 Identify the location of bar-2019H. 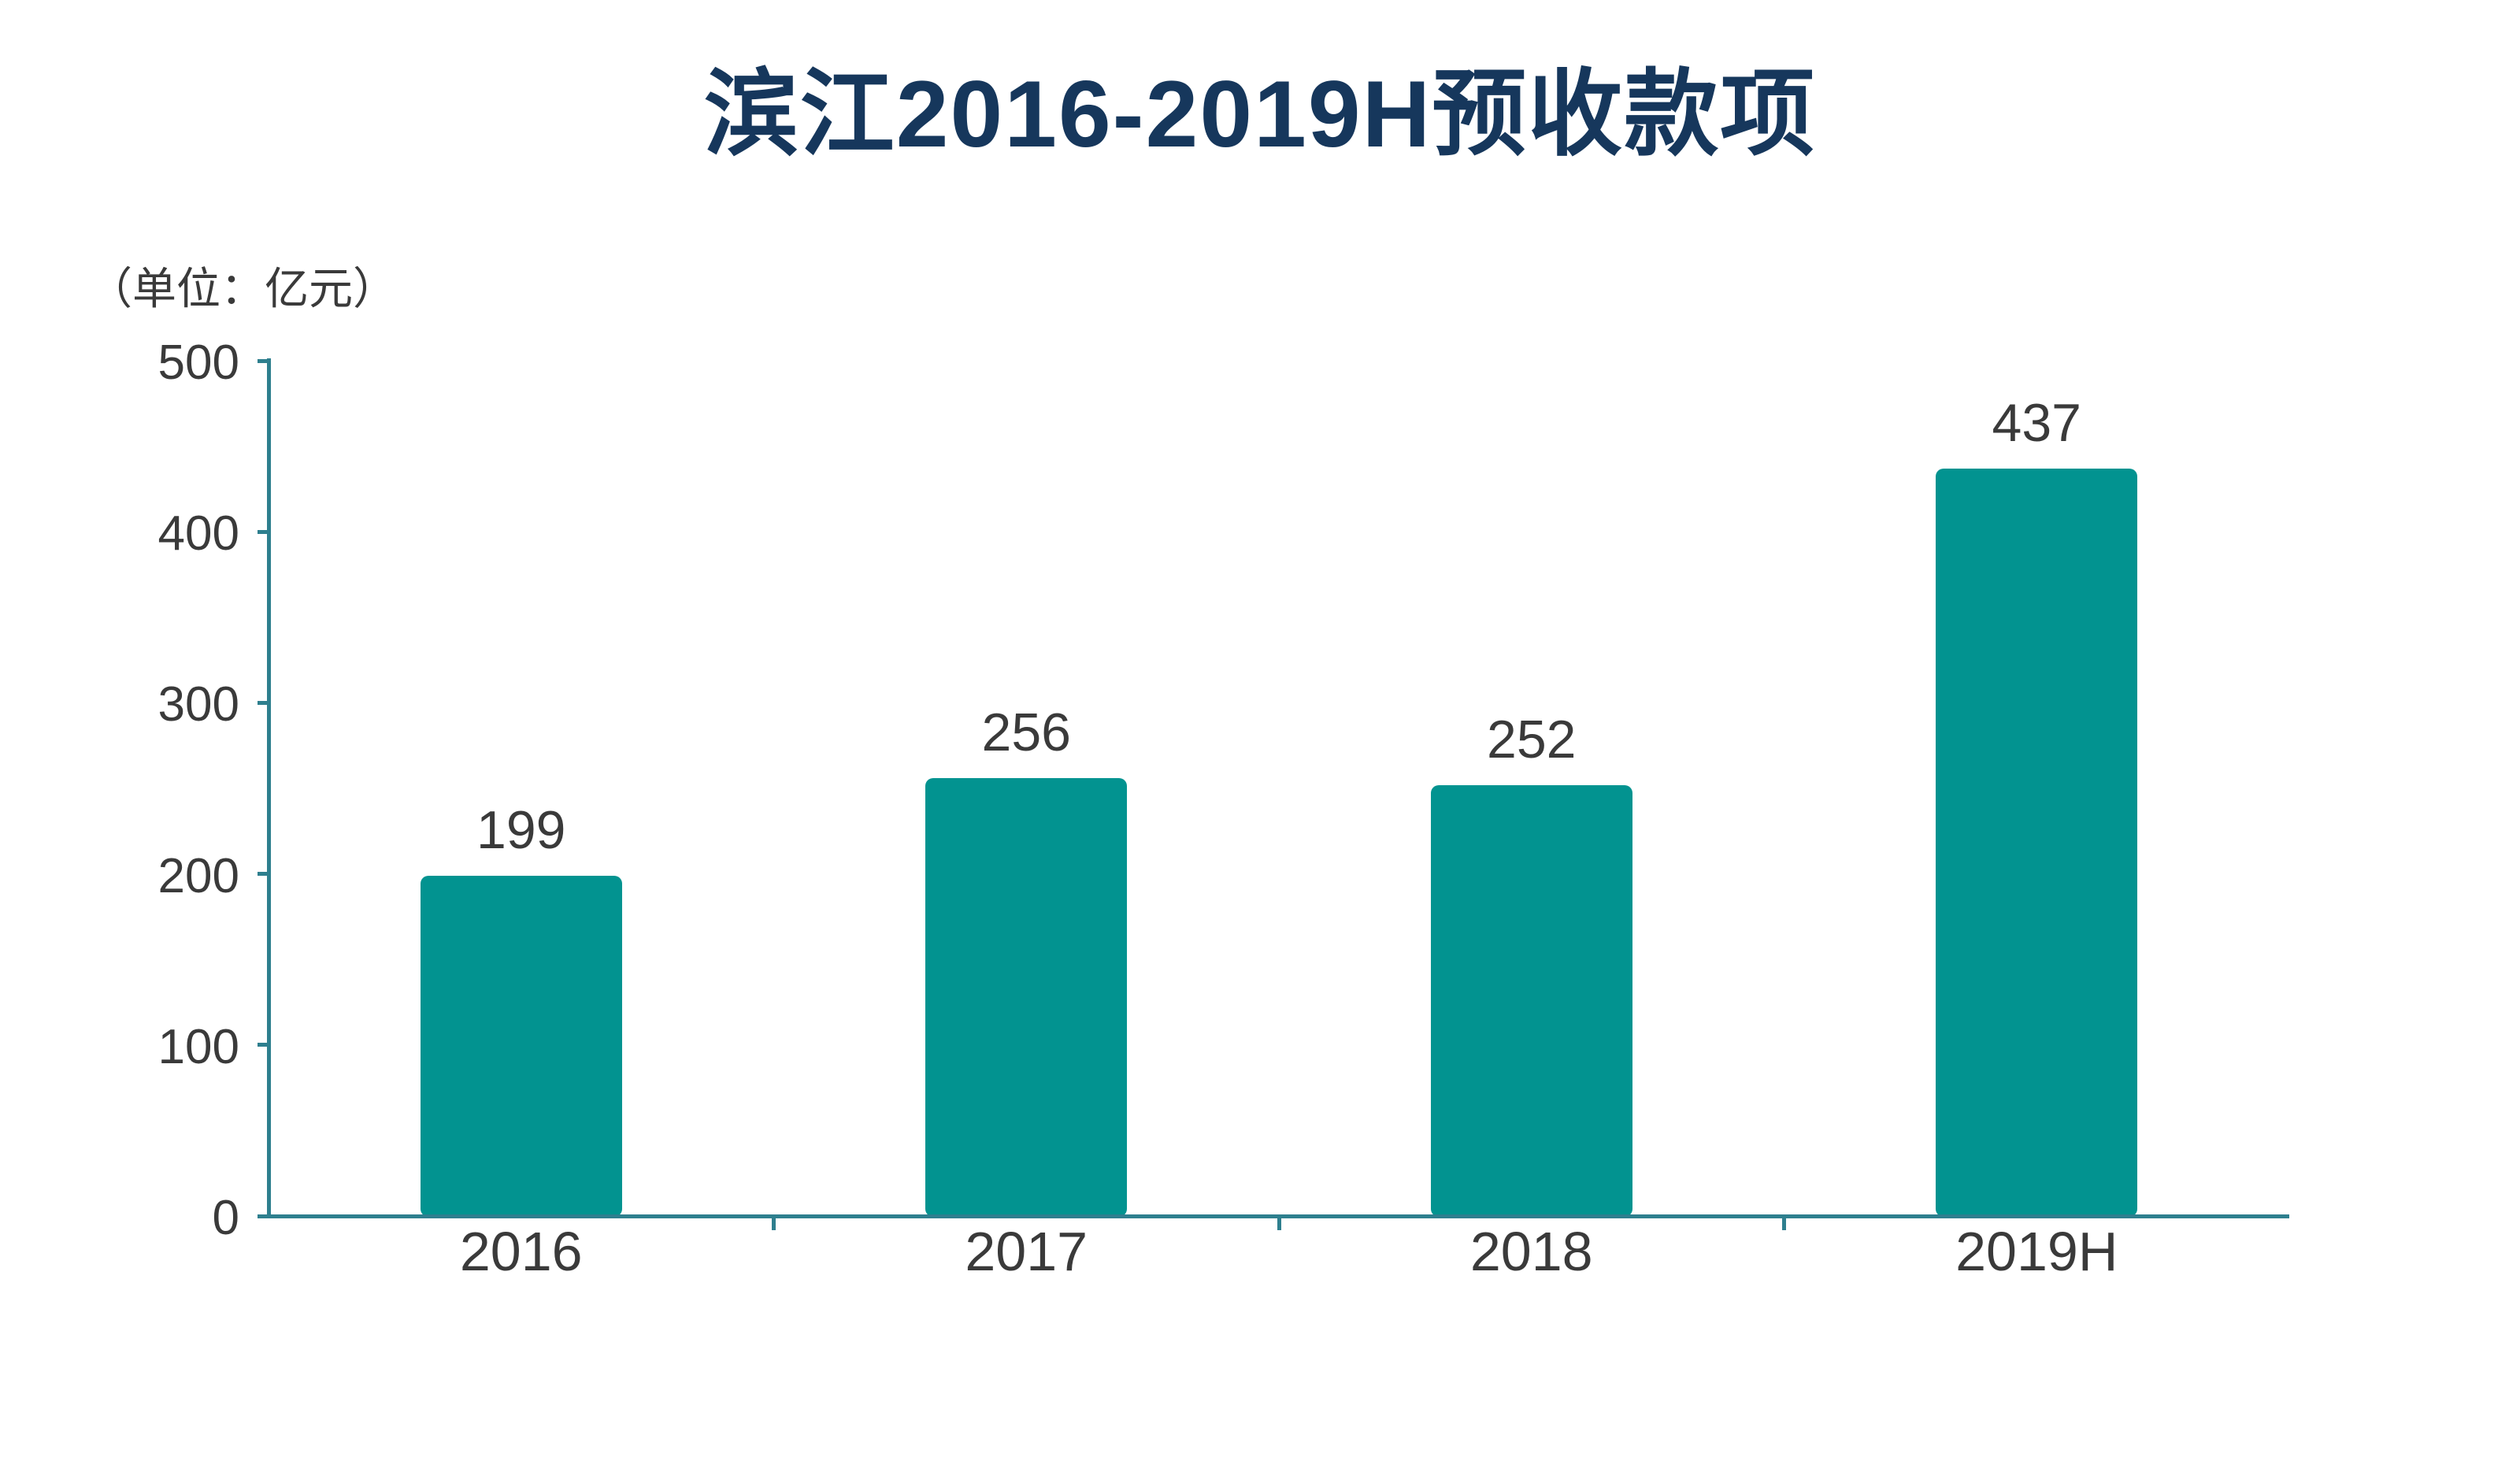
(2037, 842).